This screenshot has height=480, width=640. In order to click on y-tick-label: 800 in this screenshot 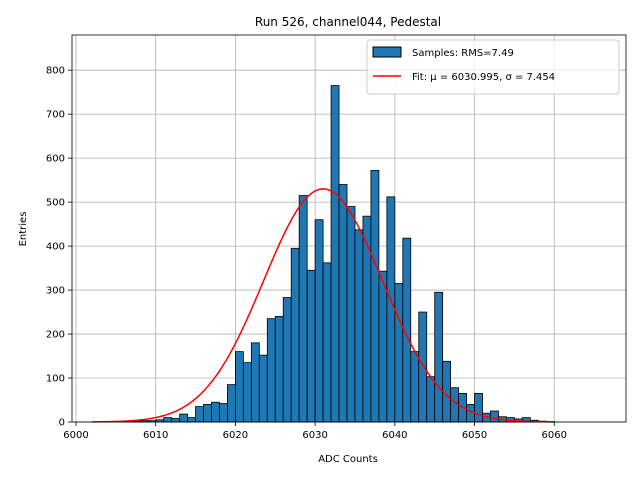, I will do `click(55, 71)`.